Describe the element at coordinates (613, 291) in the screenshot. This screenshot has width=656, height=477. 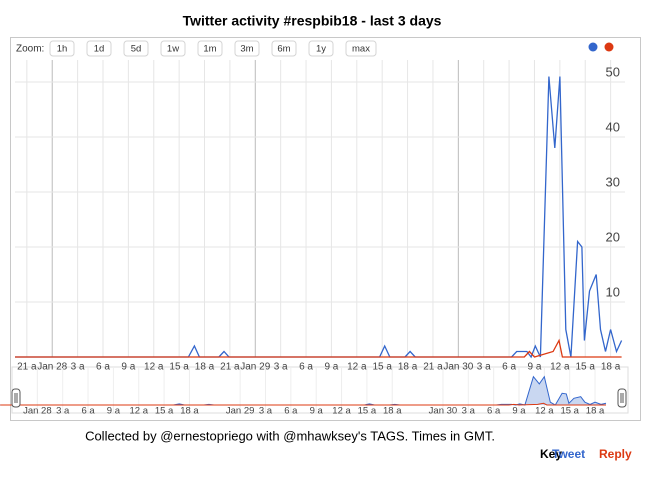
I see `y-tick-label: 10` at that location.